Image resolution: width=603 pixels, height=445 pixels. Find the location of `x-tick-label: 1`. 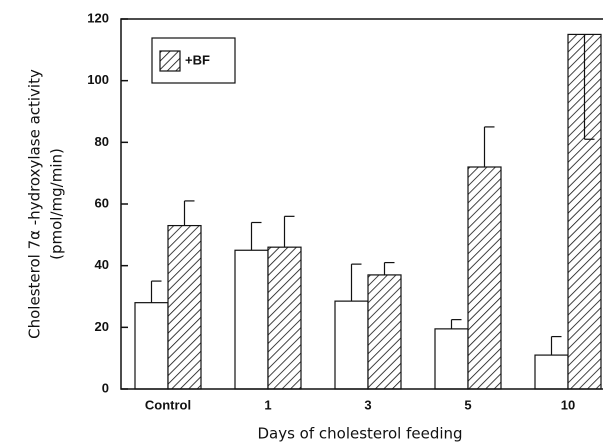

x-tick-label: 1 is located at coordinates (267, 404).